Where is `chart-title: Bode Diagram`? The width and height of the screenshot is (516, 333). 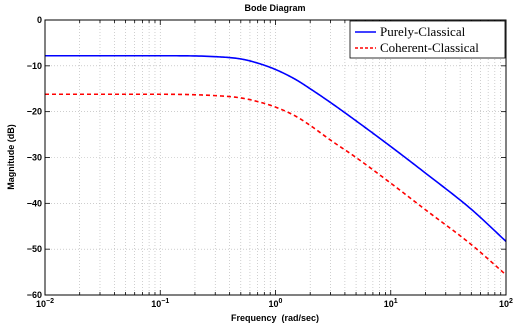
chart-title: Bode Diagram is located at coordinates (274, 8).